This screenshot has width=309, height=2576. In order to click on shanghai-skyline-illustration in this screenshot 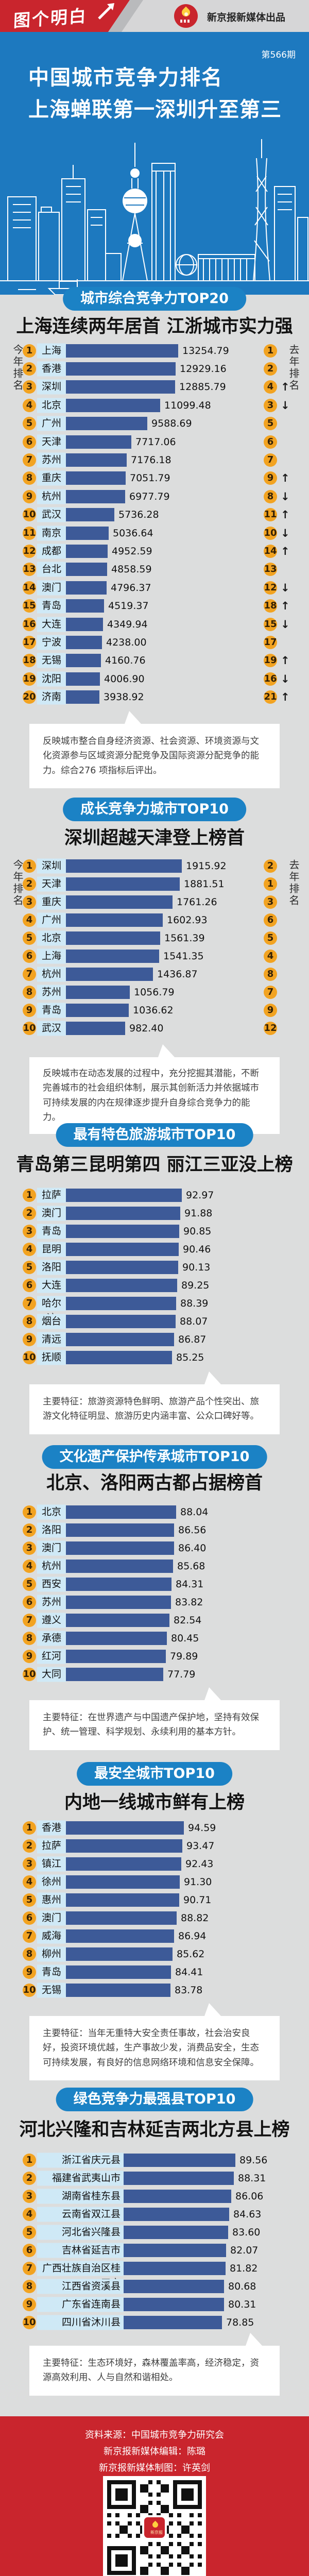, I will do `click(154, 217)`.